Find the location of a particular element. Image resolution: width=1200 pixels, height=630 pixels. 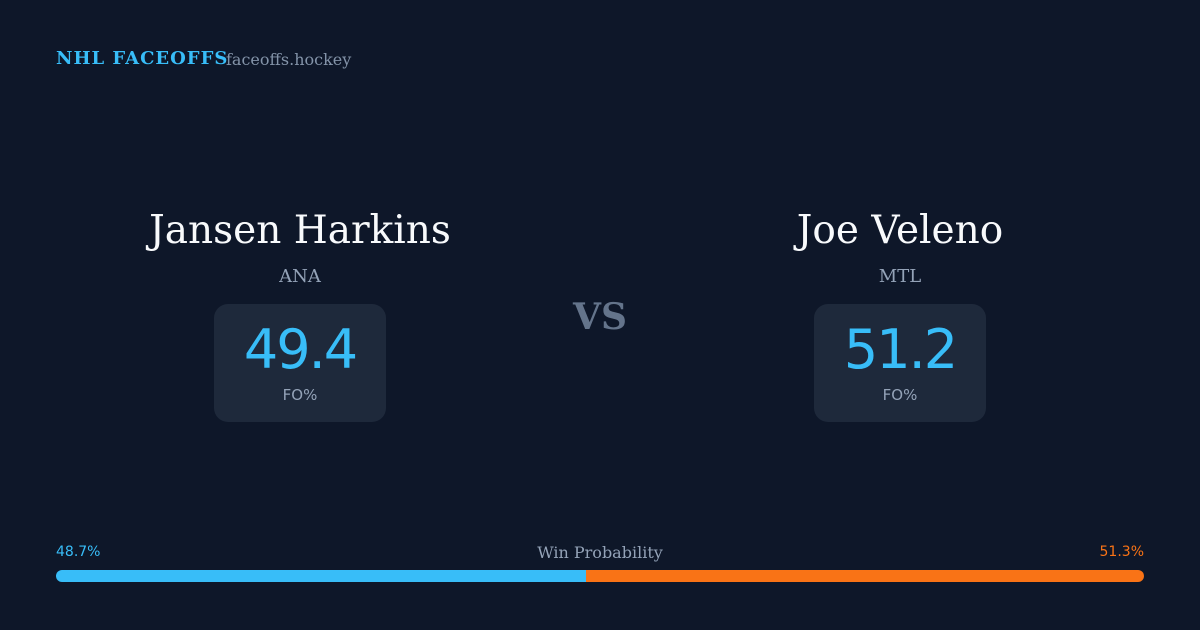

player-card: Jansen Harkins ANA 49.4 FO% is located at coordinates (300, 313).